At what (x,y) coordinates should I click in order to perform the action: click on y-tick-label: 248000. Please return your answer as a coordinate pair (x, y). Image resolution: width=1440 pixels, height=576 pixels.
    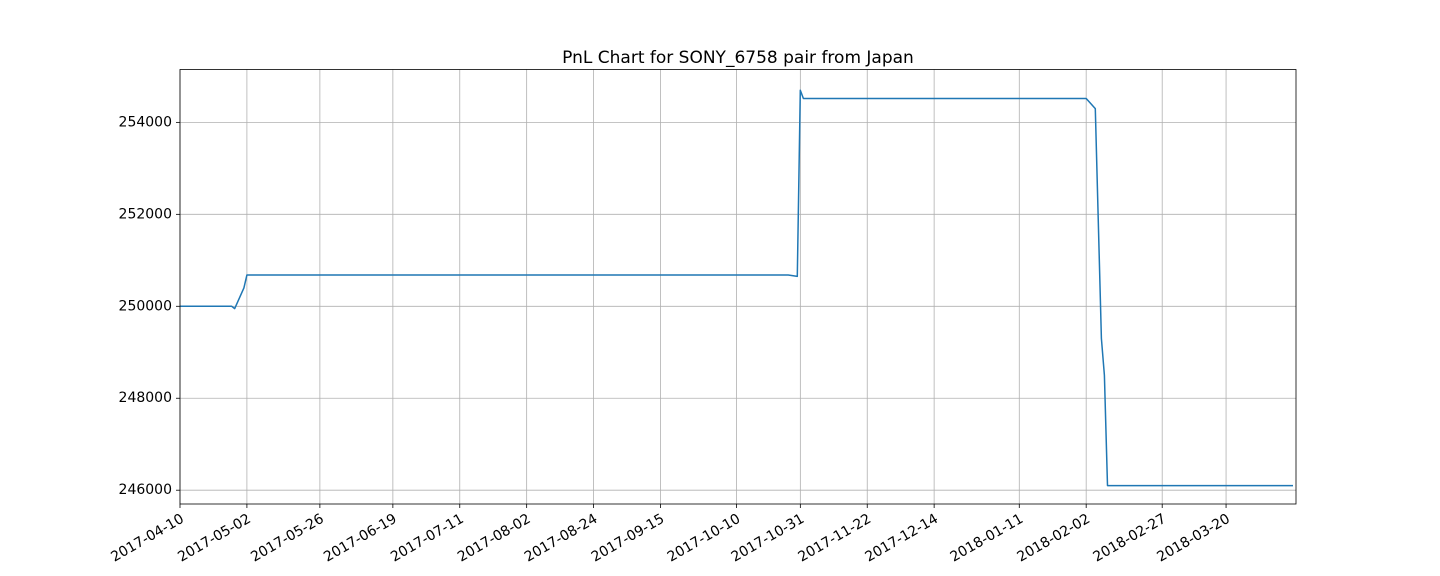
    Looking at the image, I should click on (145, 398).